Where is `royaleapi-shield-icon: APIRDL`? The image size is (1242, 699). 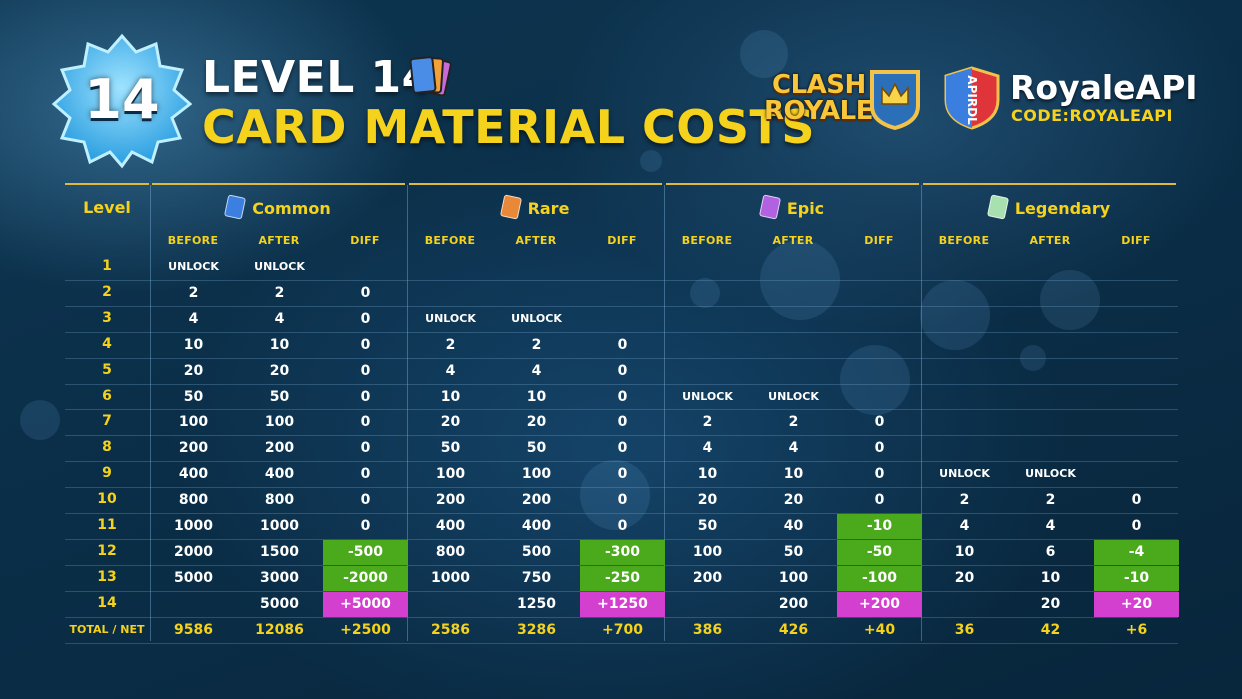 royaleapi-shield-icon: APIRDL is located at coordinates (972, 98).